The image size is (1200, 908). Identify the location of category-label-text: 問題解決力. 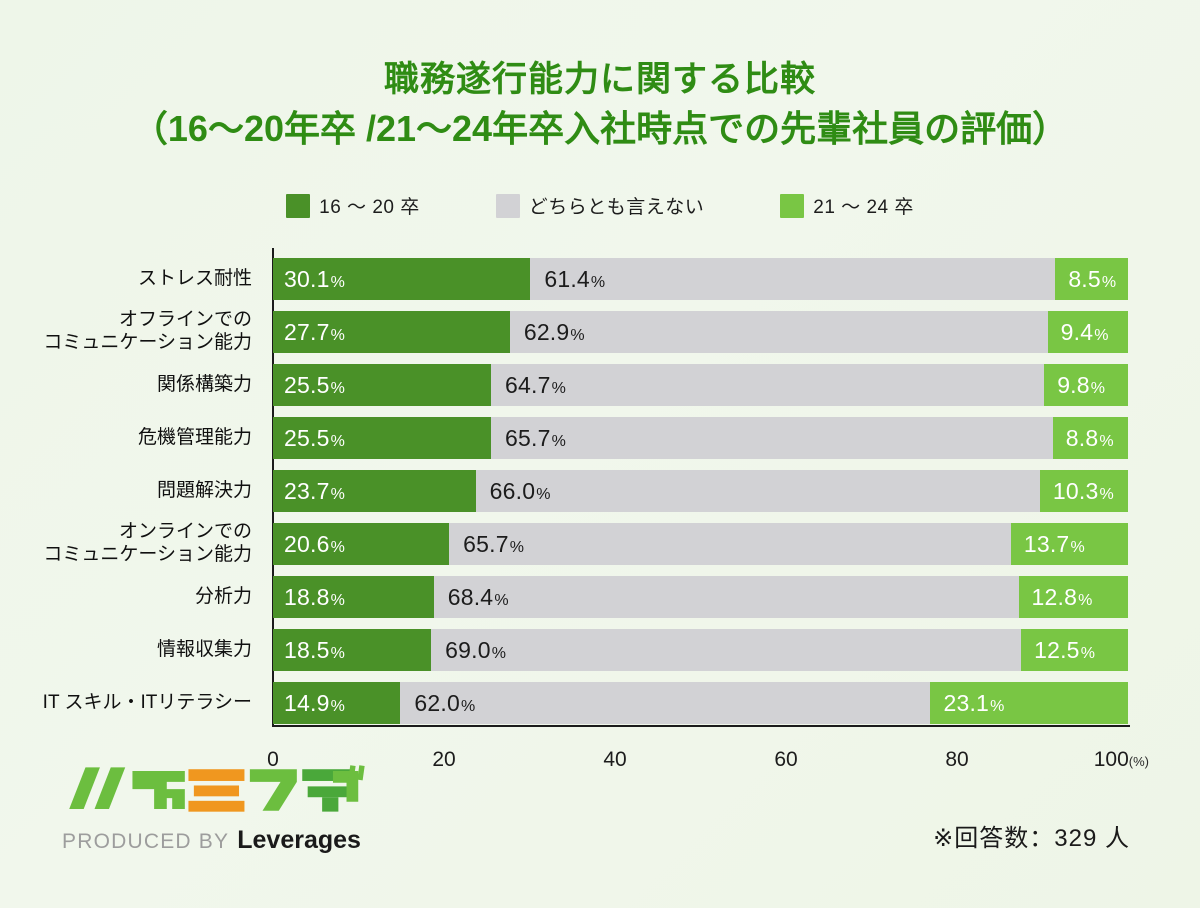
(204, 490).